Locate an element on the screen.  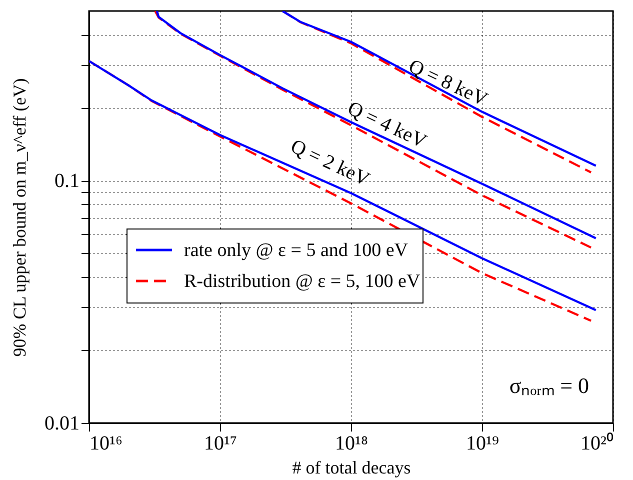
legend-label: rate only @ ε = 5 and 100 eV is located at coordinates (296, 250).